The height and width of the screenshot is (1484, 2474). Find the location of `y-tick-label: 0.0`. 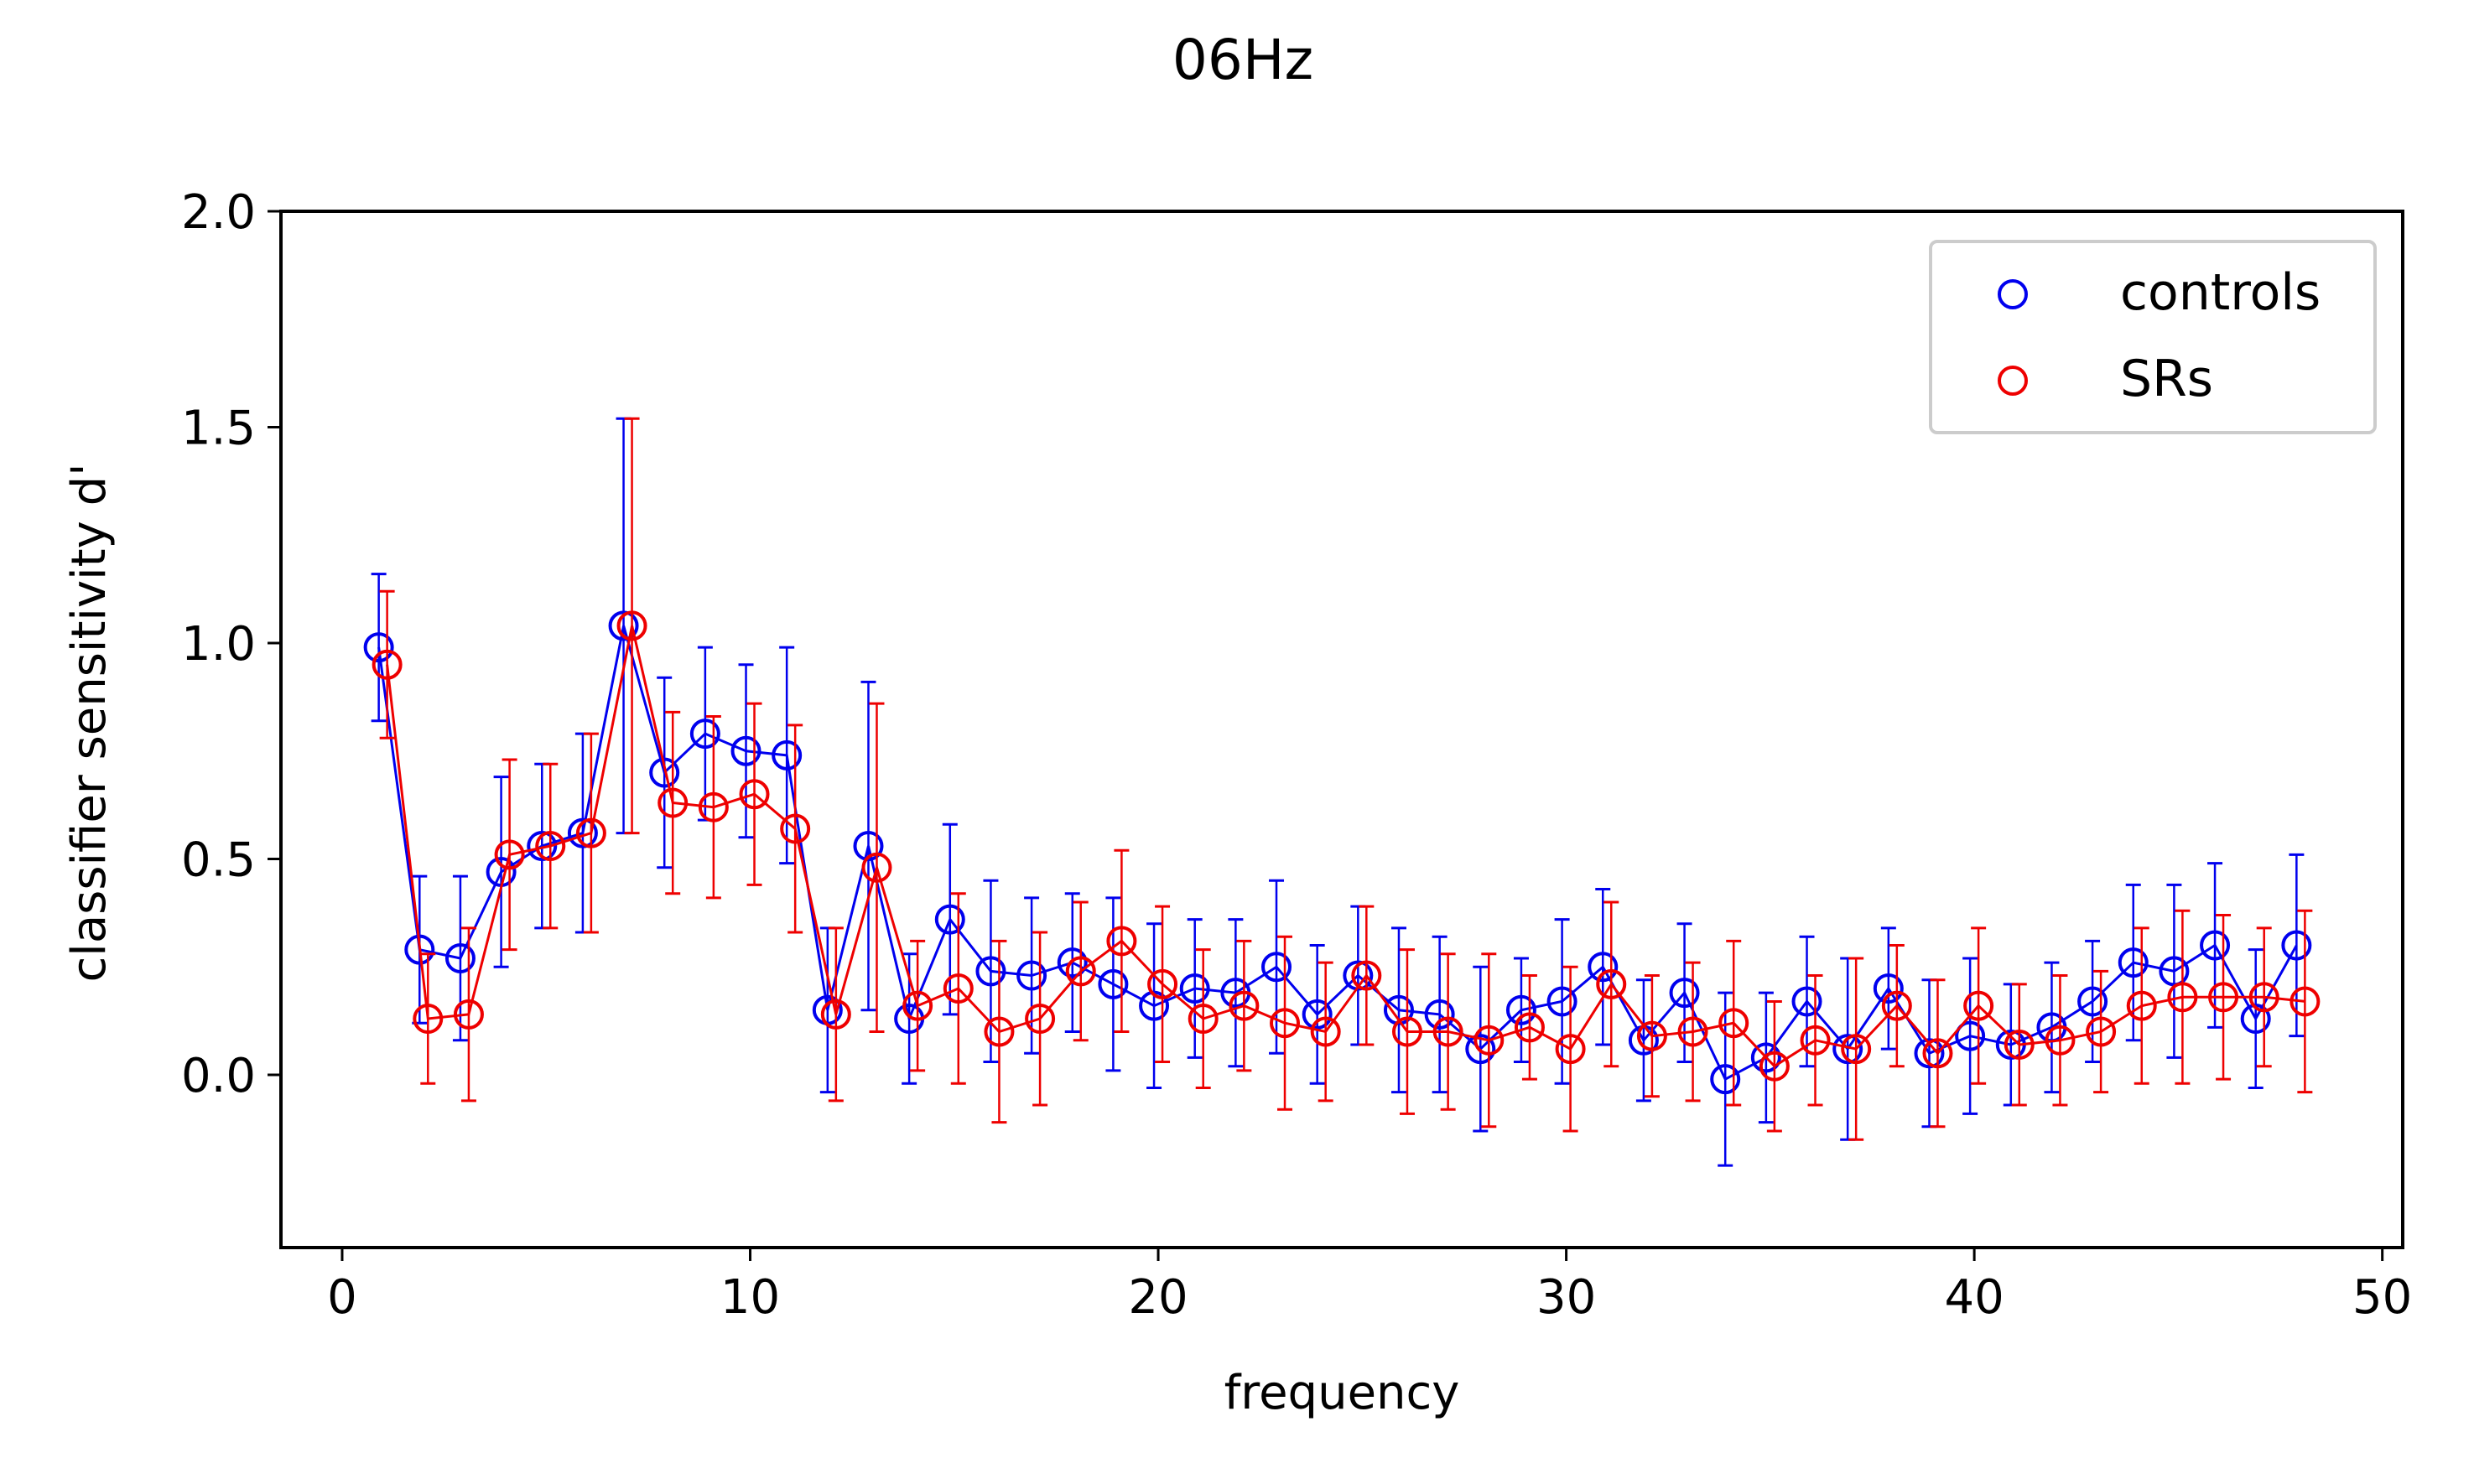

y-tick-label: 0.0 is located at coordinates (219, 1076).